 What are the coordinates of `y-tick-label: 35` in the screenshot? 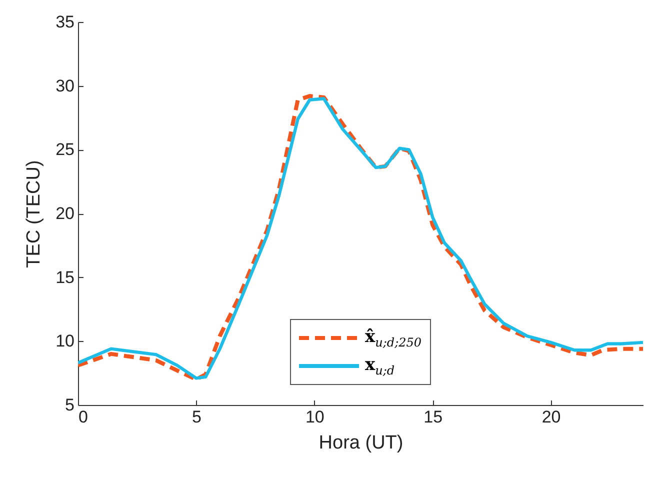 It's located at (65, 22).